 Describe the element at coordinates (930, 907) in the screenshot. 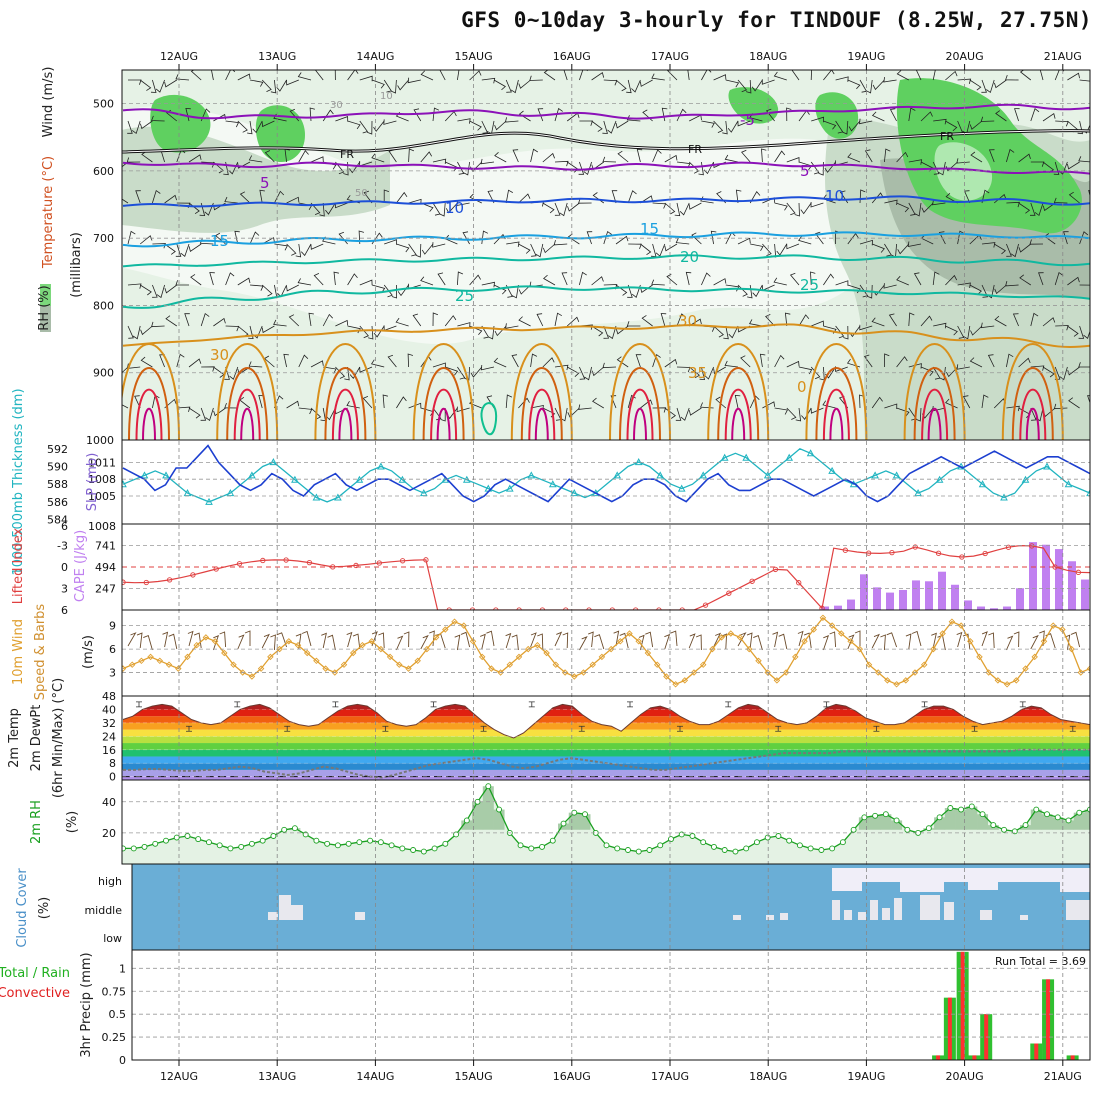

I see `middle-cloud-block` at that location.